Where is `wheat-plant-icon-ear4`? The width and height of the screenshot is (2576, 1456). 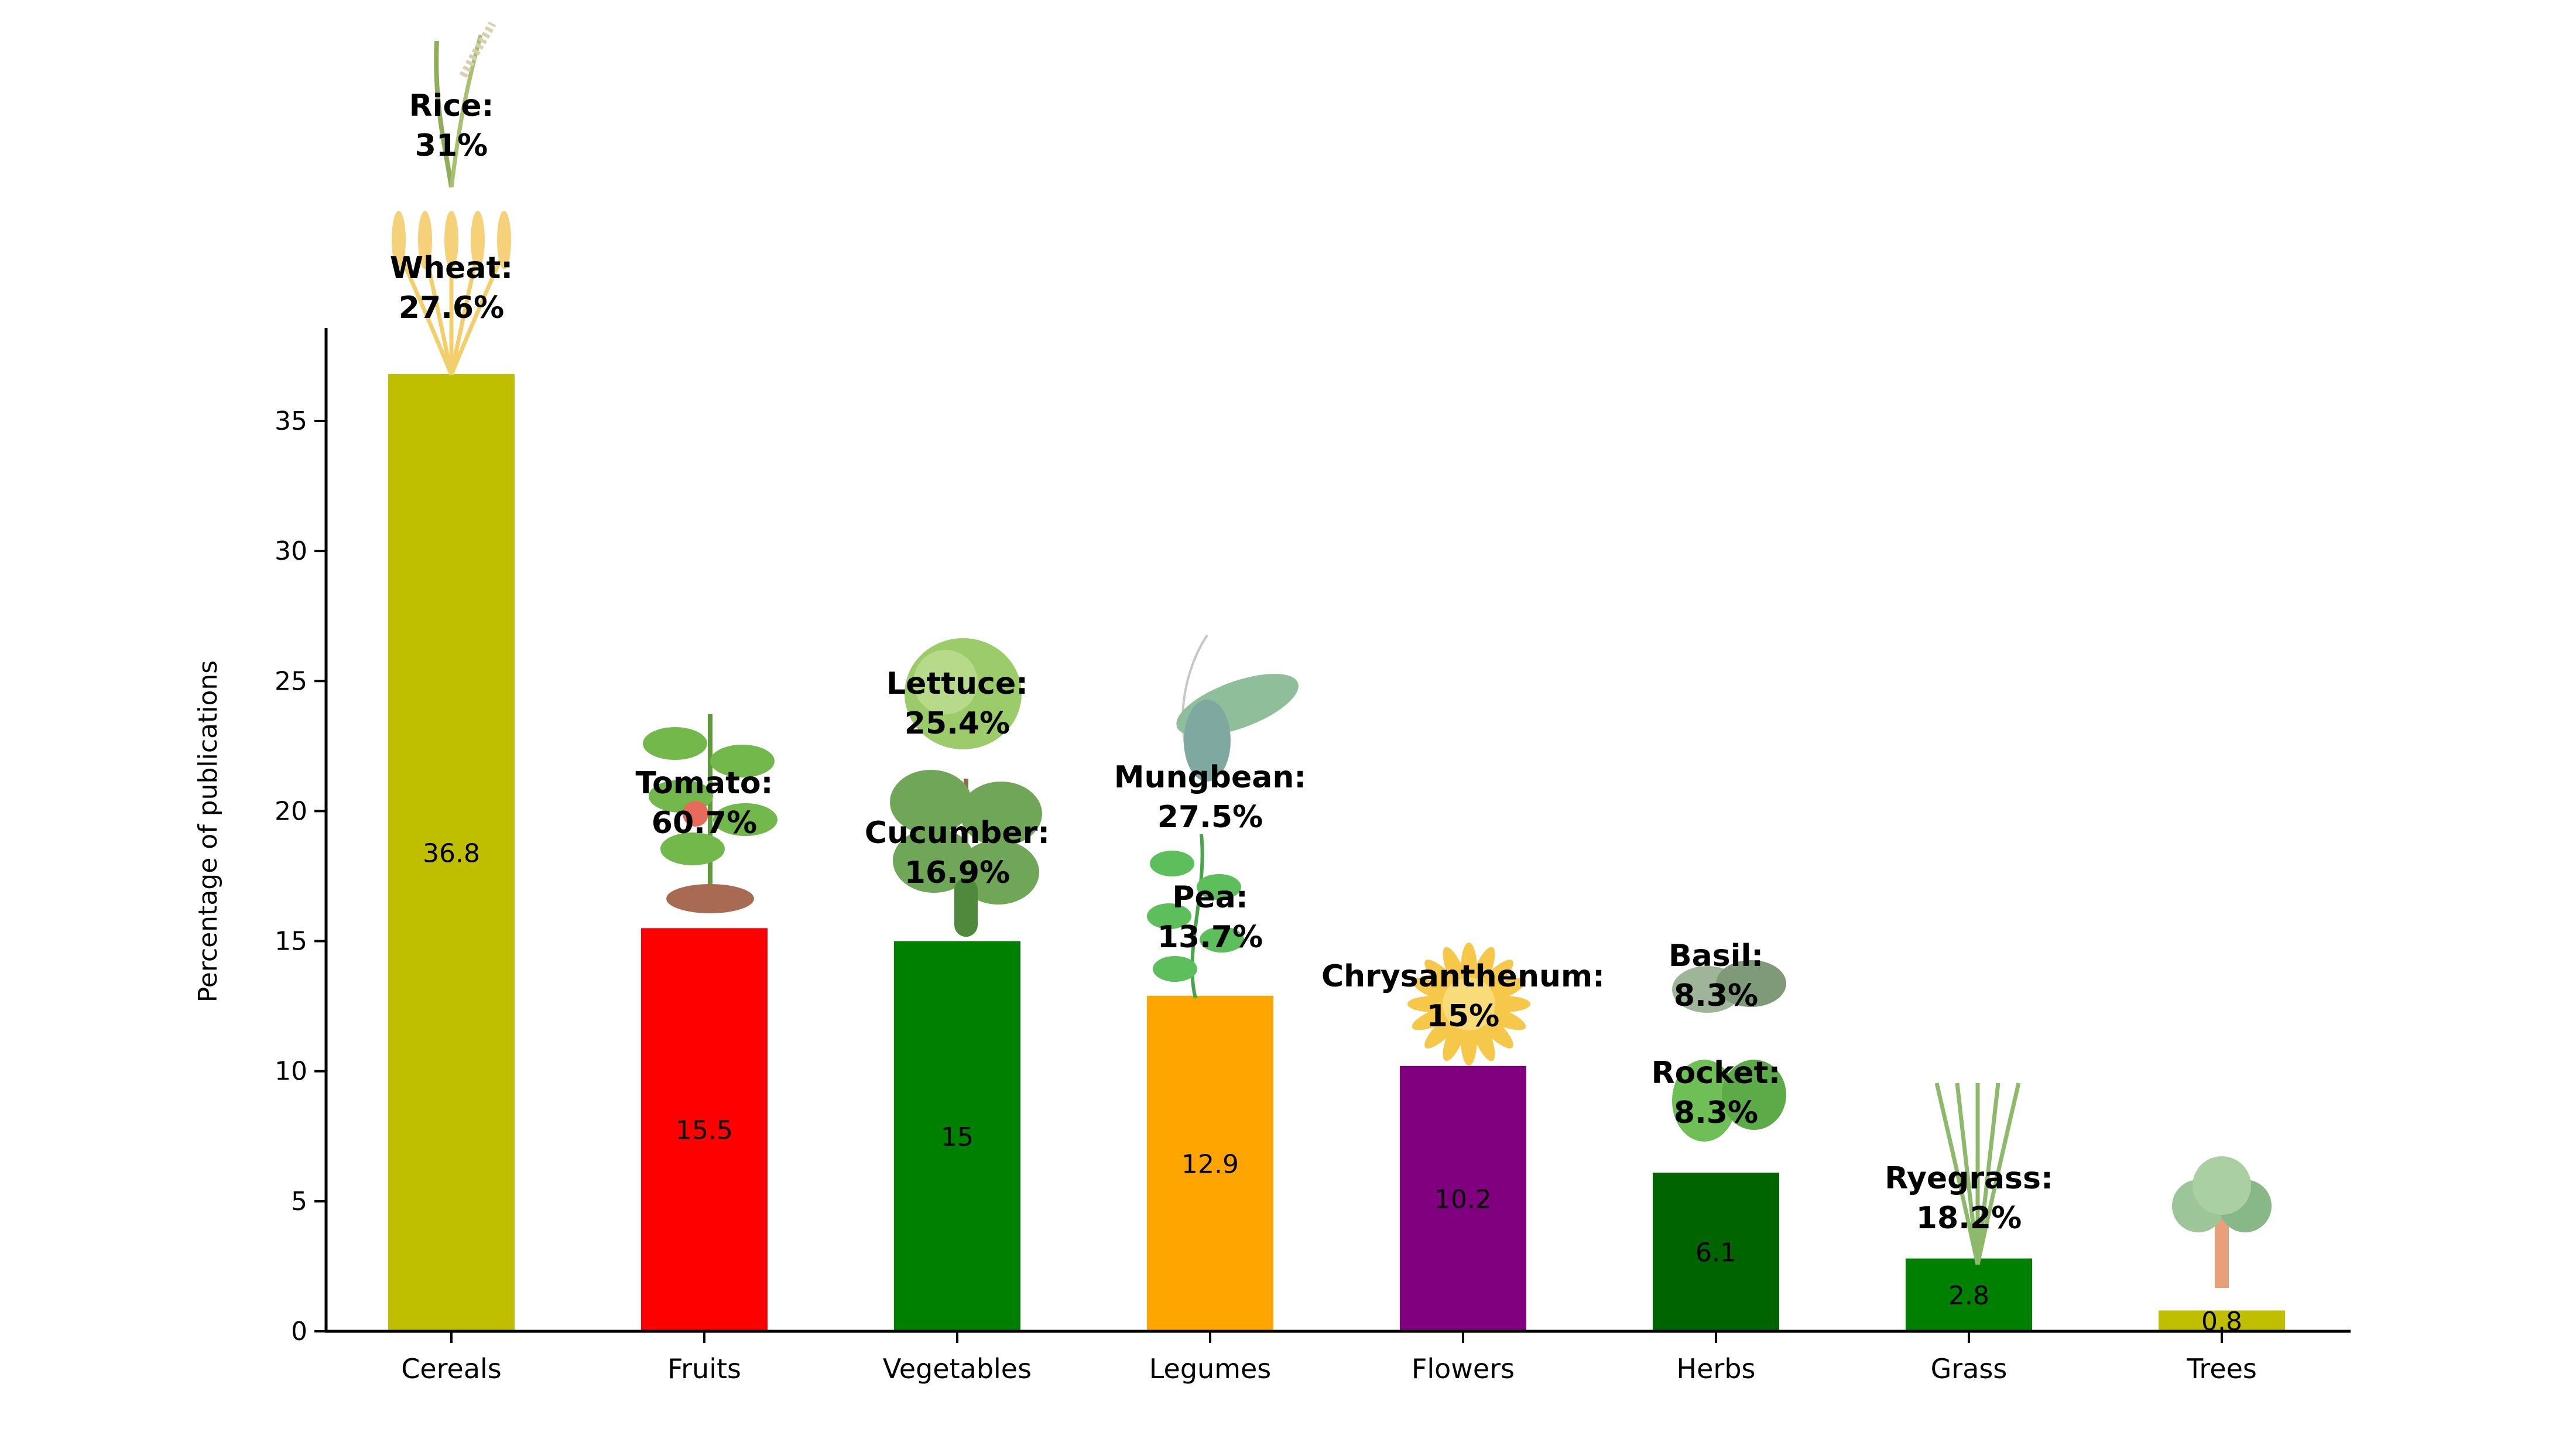 wheat-plant-icon-ear4 is located at coordinates (504, 240).